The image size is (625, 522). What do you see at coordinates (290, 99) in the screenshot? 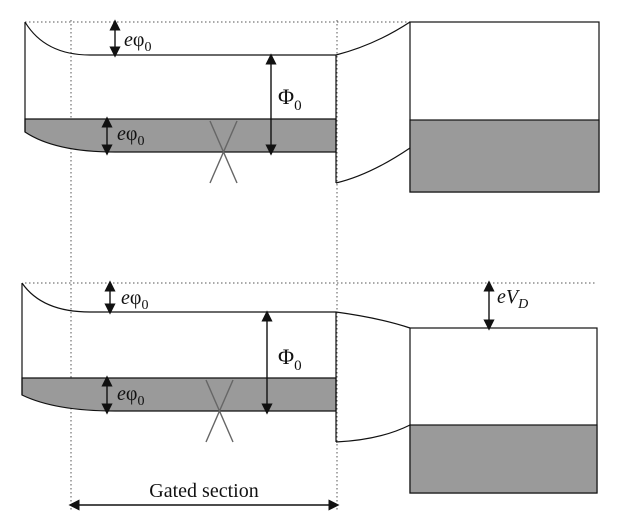
I see `label-Phi0-top: Φ0` at bounding box center [290, 99].